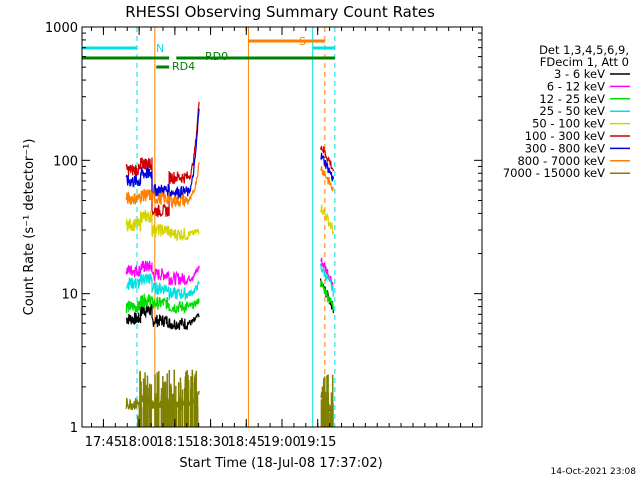  Describe the element at coordinates (174, 442) in the screenshot. I see `x-tick-label: 18:15` at that location.